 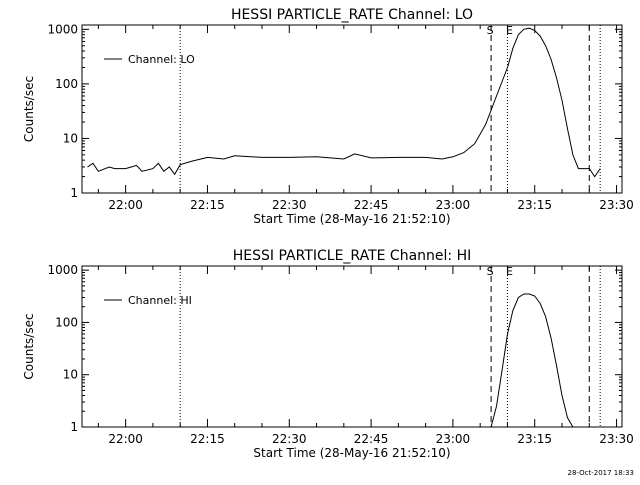 I want to click on legend-label-1: Channel: LO, so click(x=161, y=59).